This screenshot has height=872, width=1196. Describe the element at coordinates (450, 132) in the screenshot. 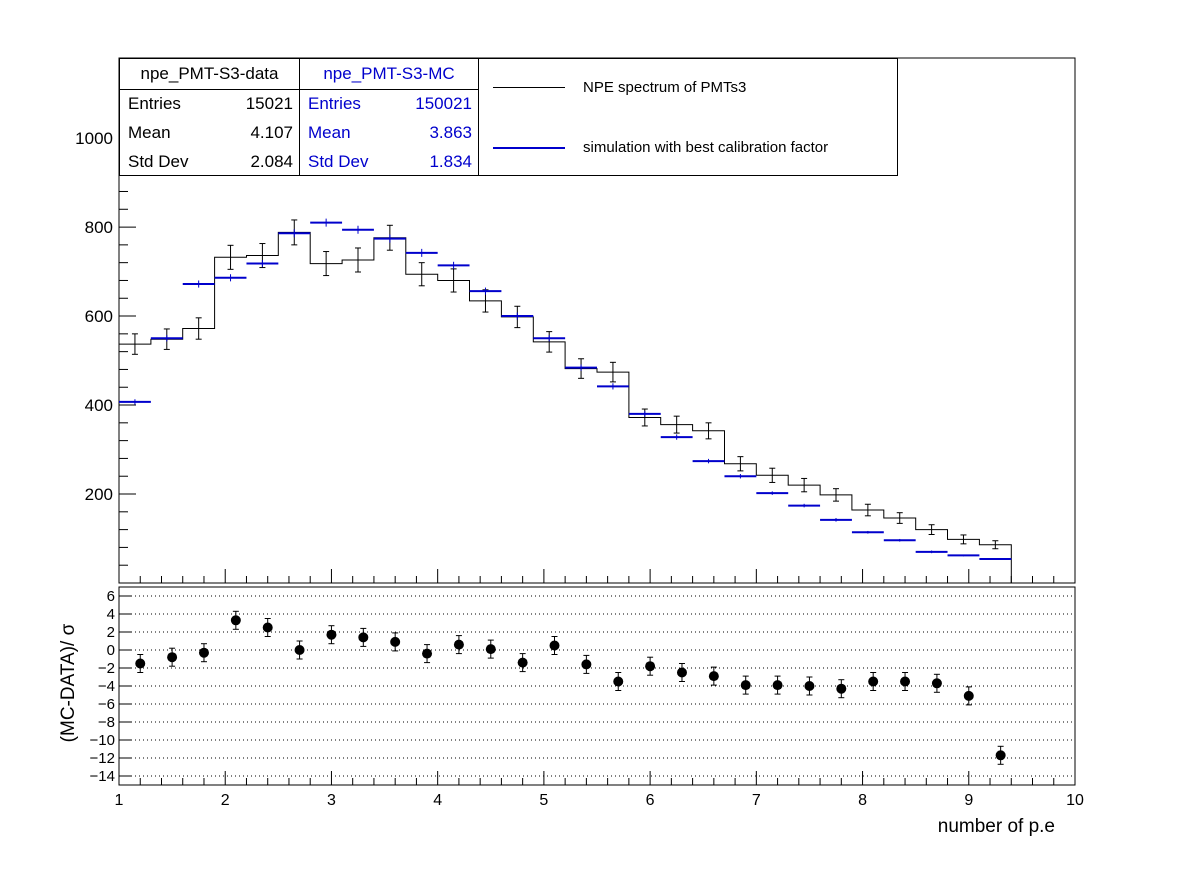

I see `stats-value: 3.863` at that location.